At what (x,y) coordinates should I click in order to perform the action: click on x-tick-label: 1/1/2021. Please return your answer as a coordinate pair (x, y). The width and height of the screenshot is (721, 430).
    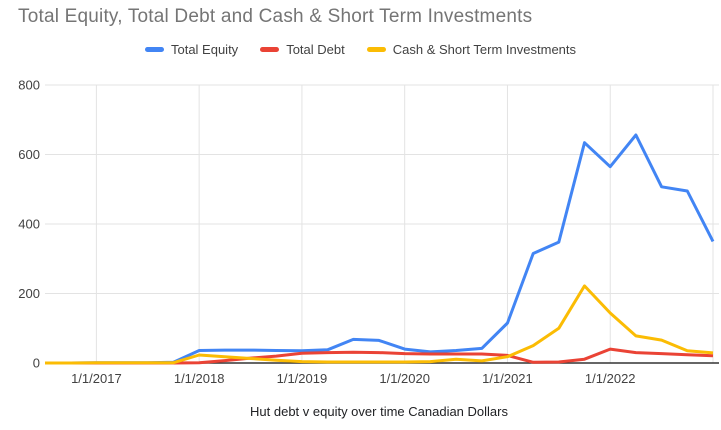
    Looking at the image, I should click on (507, 378).